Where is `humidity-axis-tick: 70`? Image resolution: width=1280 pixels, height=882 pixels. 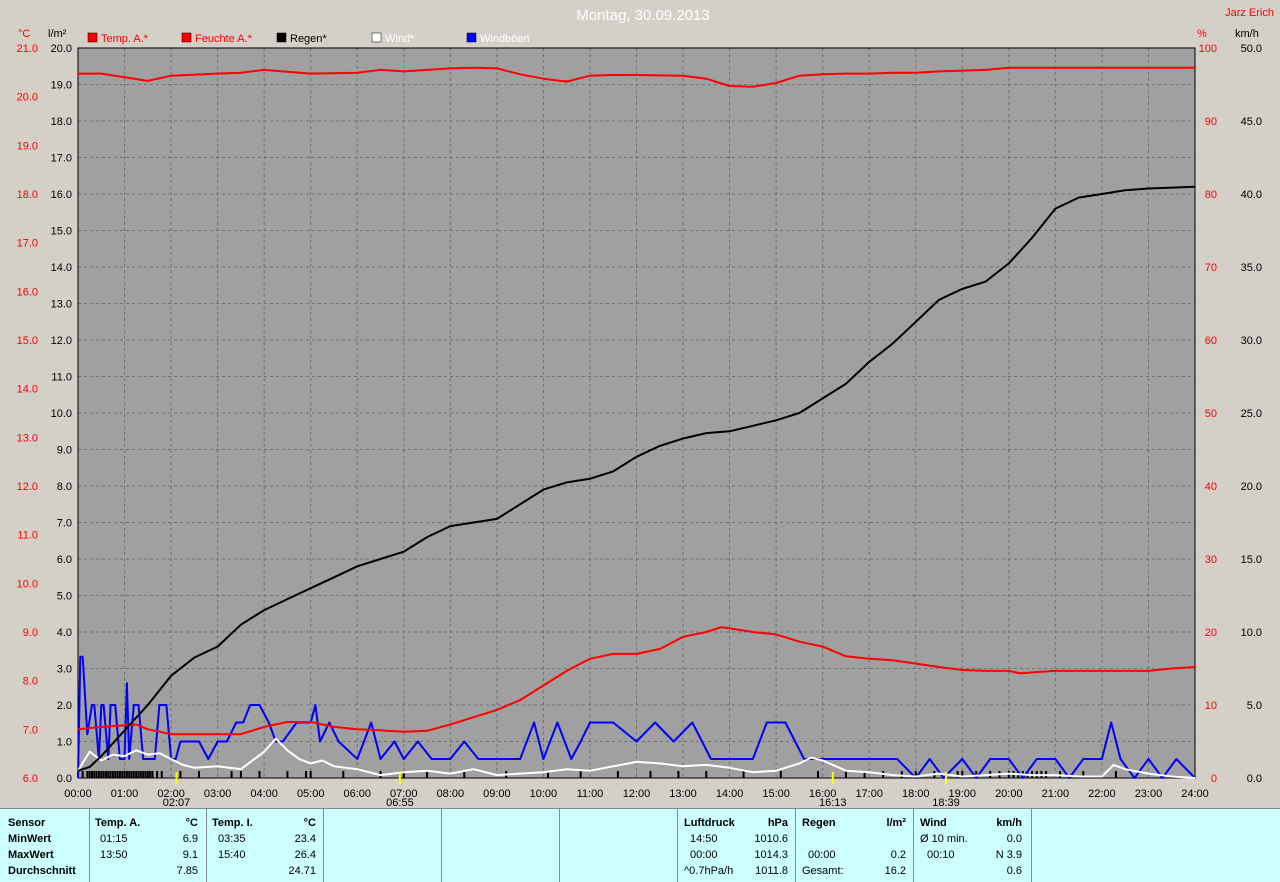
humidity-axis-tick: 70 is located at coordinates (1211, 268).